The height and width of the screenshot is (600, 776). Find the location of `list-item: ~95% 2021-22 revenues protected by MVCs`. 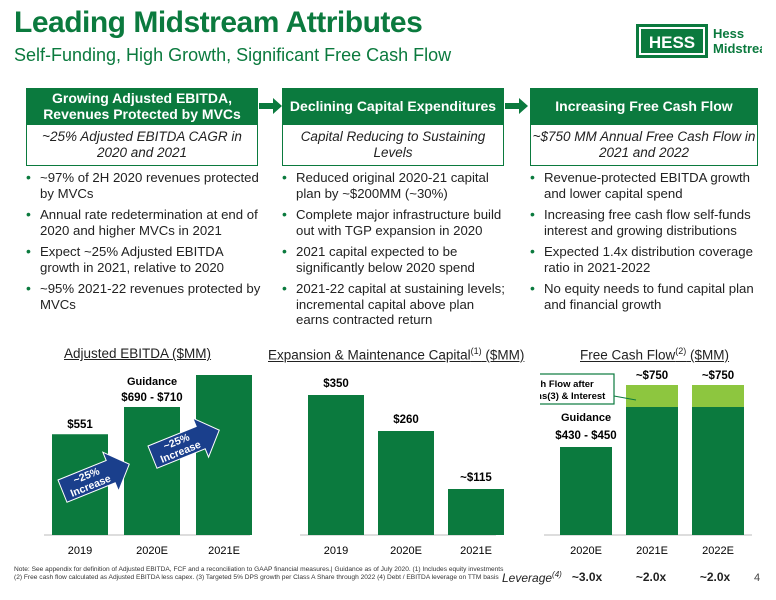

list-item: ~95% 2021-22 revenues protected by MVCs is located at coordinates (144, 296).